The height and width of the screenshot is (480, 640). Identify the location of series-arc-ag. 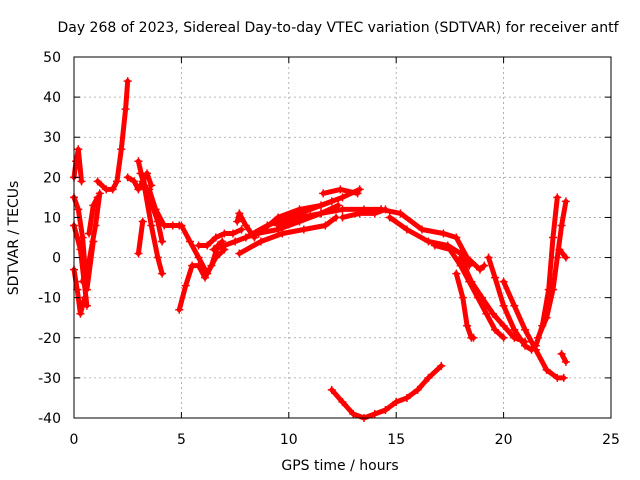
(562, 253).